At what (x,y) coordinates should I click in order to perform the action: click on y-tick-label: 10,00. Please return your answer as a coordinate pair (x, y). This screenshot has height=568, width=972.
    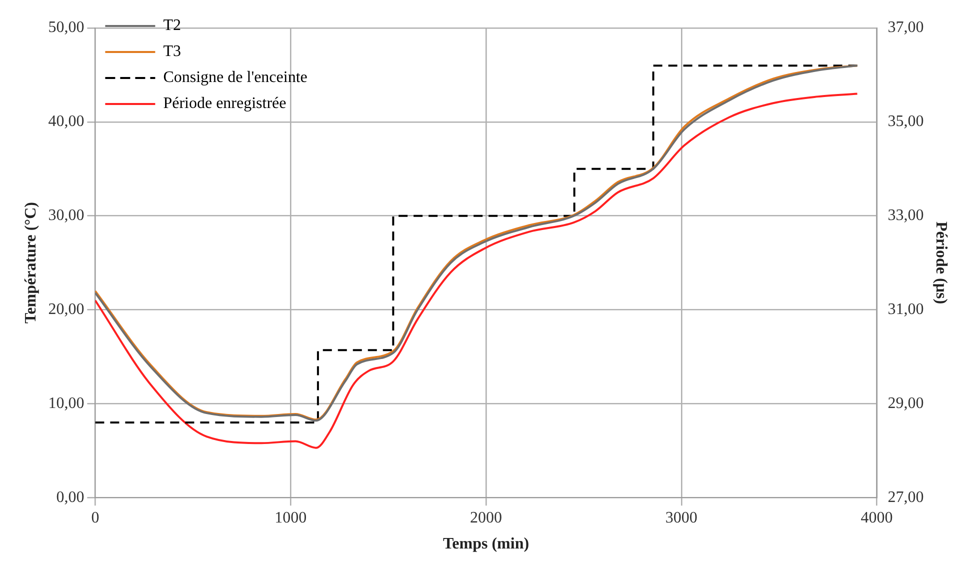
    Looking at the image, I should click on (66, 403).